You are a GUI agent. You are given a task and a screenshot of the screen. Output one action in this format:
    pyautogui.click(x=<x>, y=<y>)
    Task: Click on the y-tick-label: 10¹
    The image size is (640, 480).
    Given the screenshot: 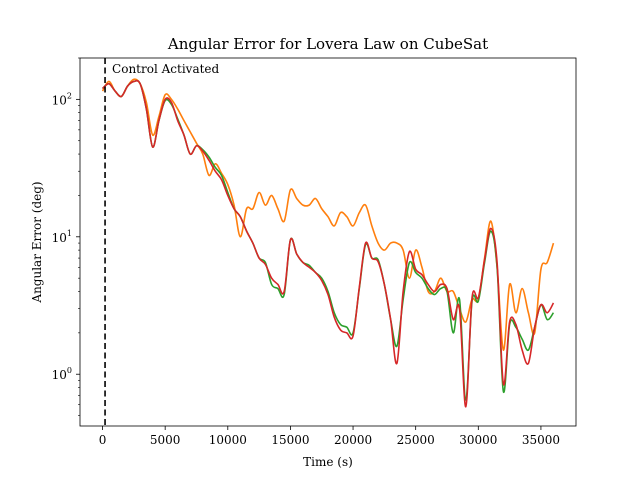 What is the action you would take?
    pyautogui.click(x=62, y=237)
    